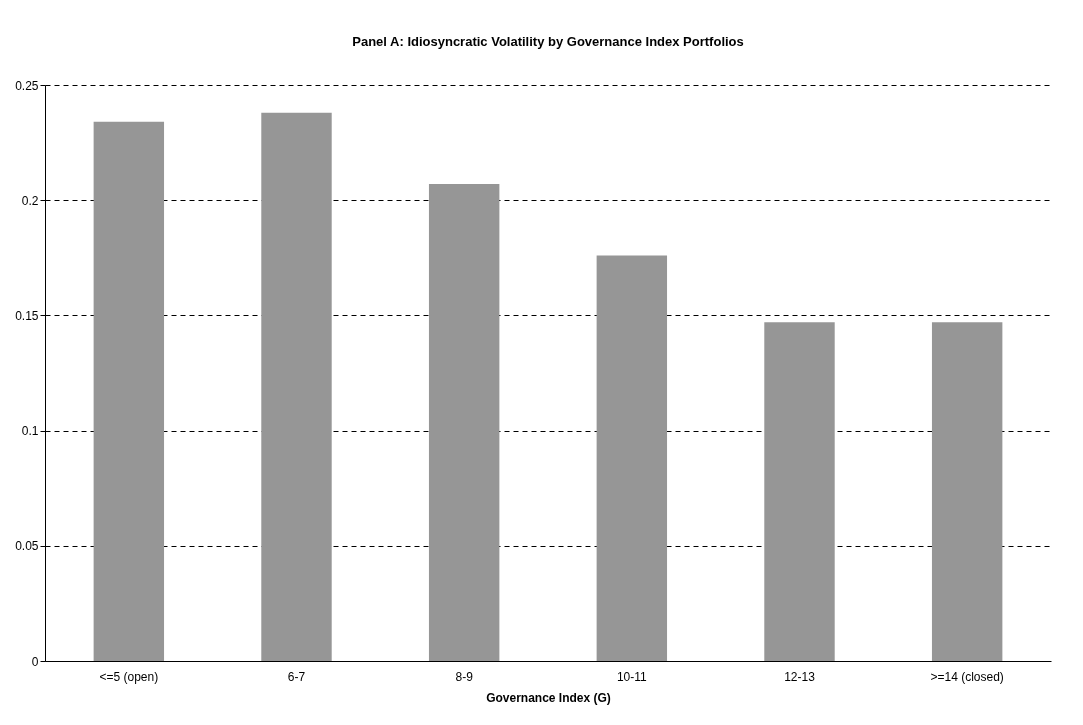 The width and height of the screenshot is (1083, 725). I want to click on chart-title: Panel A: Idiosyncratic Volatility by Governance Index Portfolios, so click(548, 41).